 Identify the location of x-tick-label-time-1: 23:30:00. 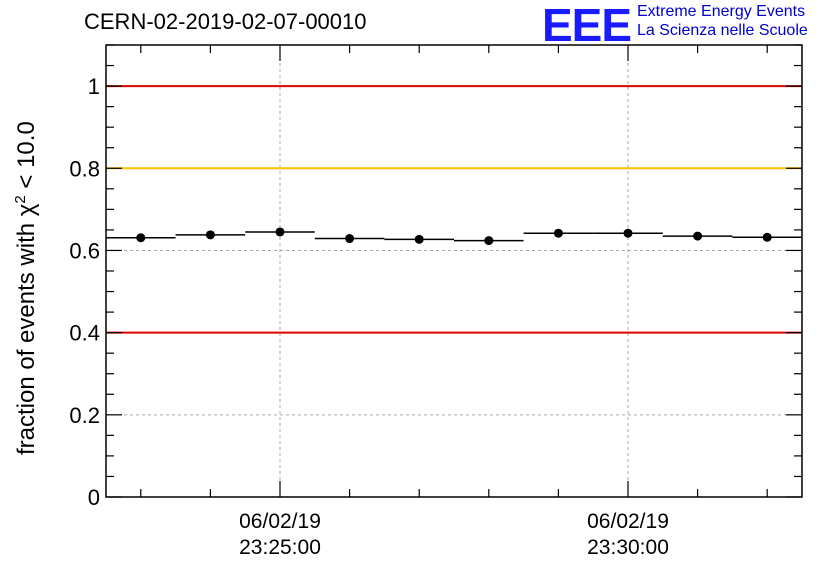
(628, 547).